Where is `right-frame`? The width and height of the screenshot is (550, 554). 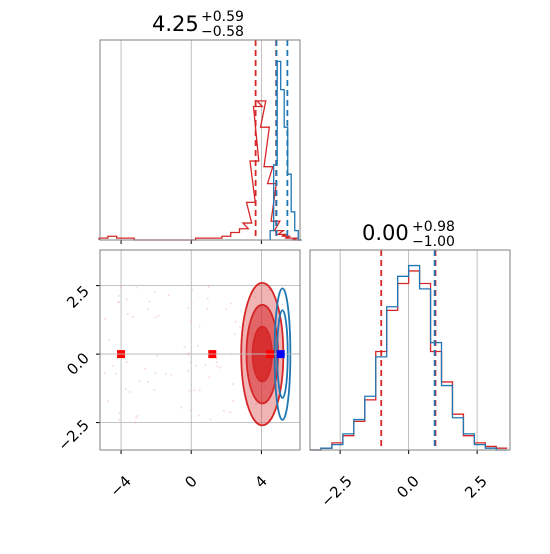
right-frame is located at coordinates (410, 350).